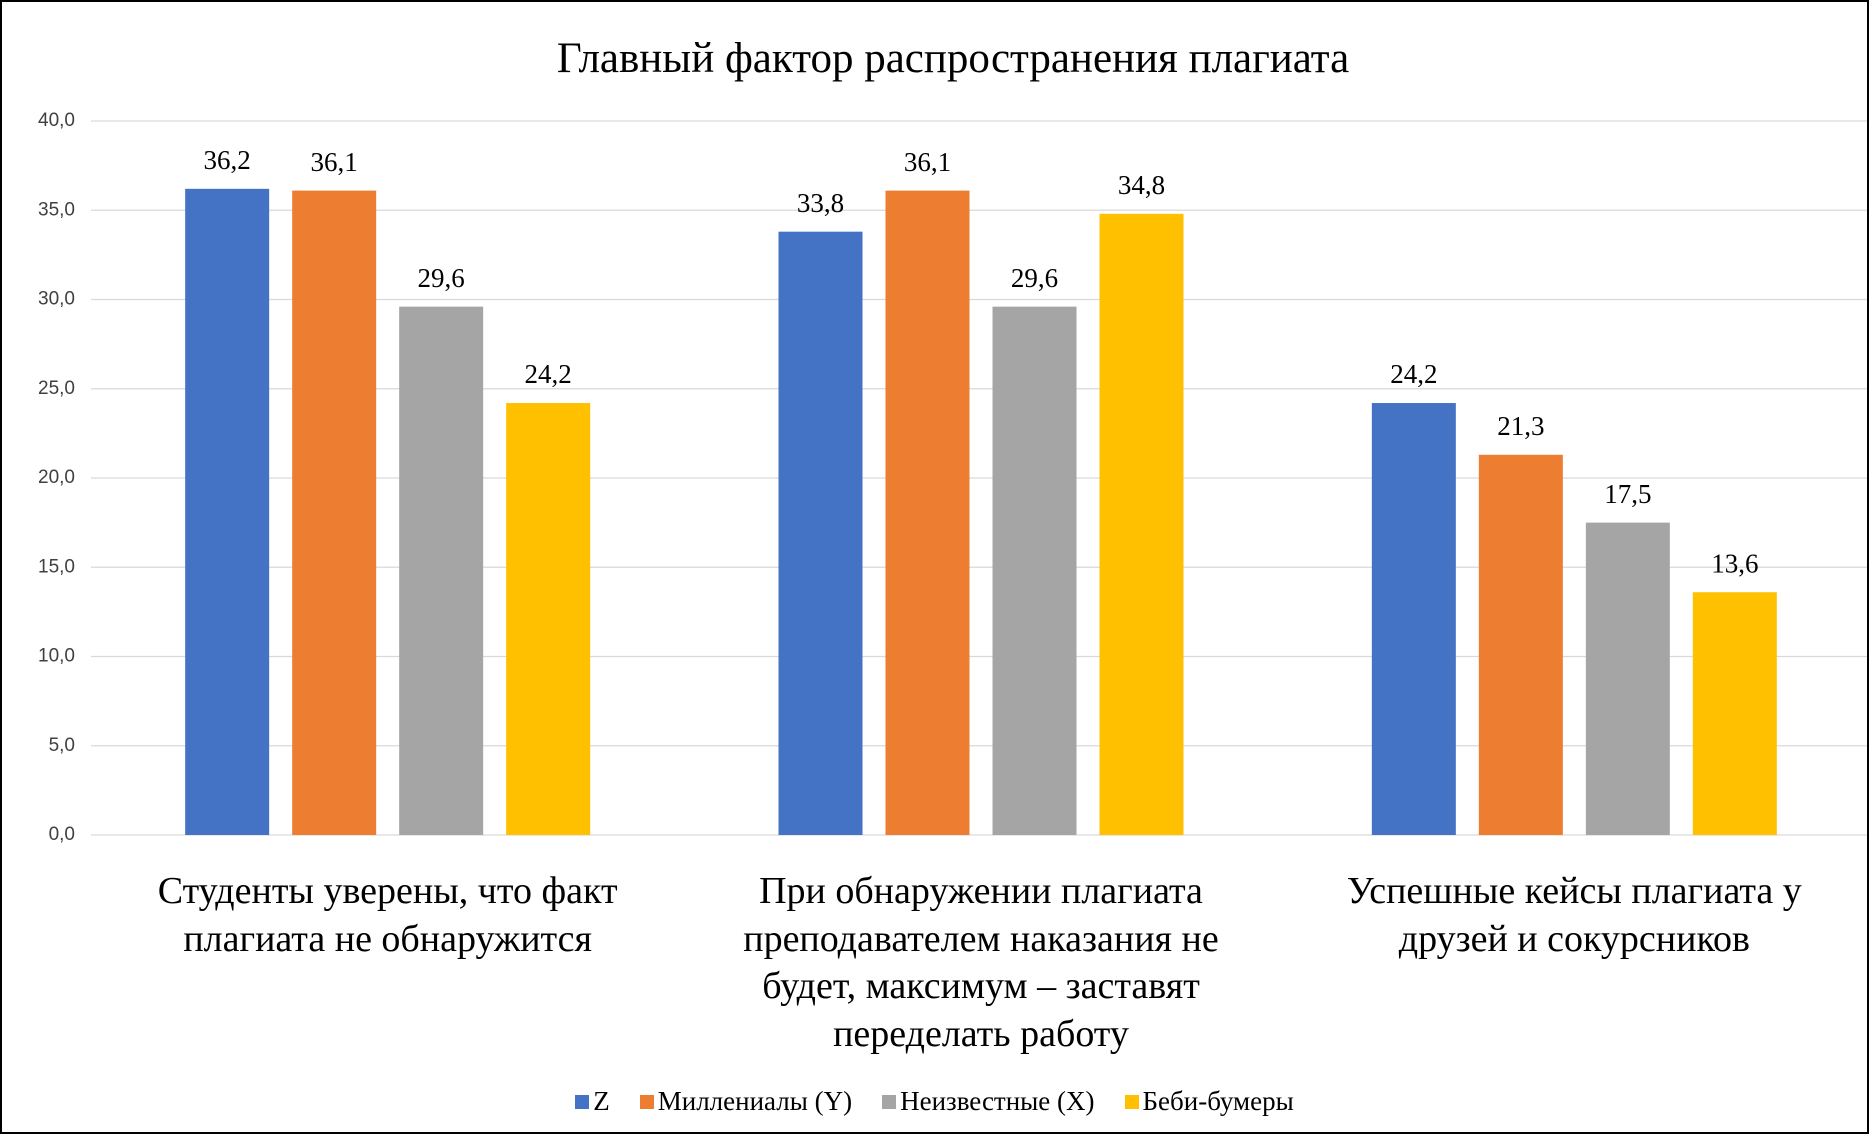  Describe the element at coordinates (56, 477) in the screenshot. I see `y-tick-label: 20,0` at that location.